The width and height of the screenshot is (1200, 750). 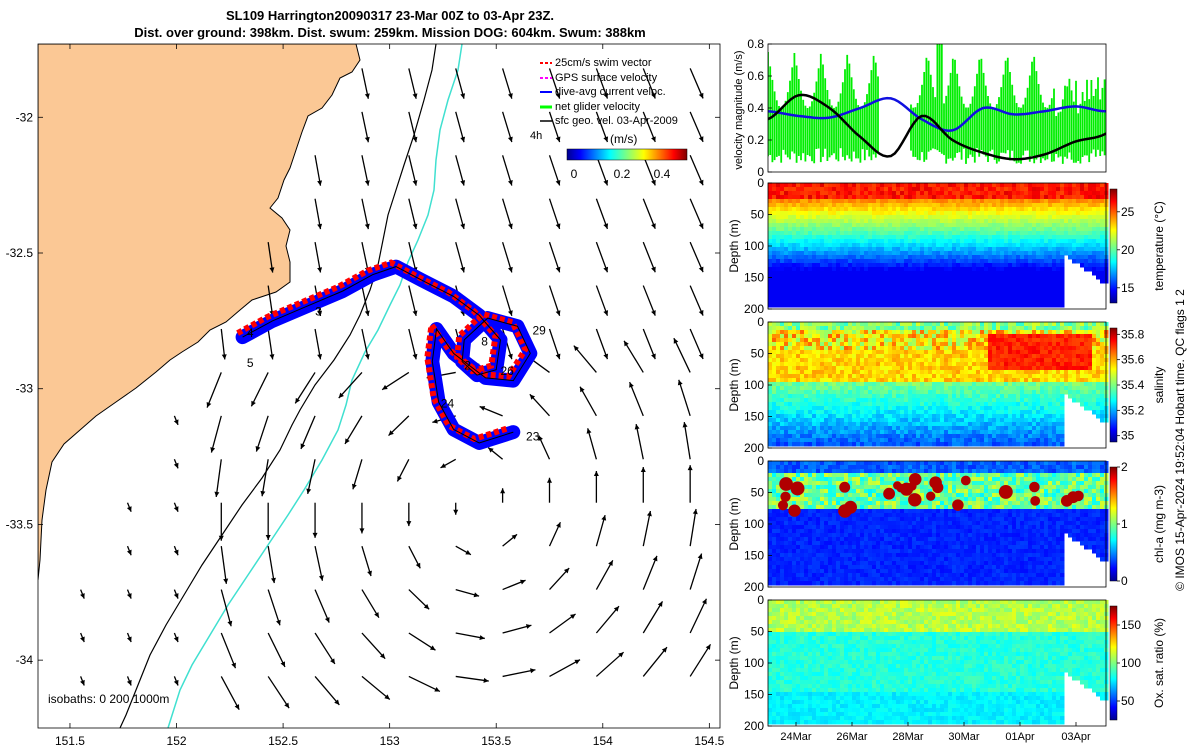 I want to click on day-label: 23, so click(x=533, y=436).